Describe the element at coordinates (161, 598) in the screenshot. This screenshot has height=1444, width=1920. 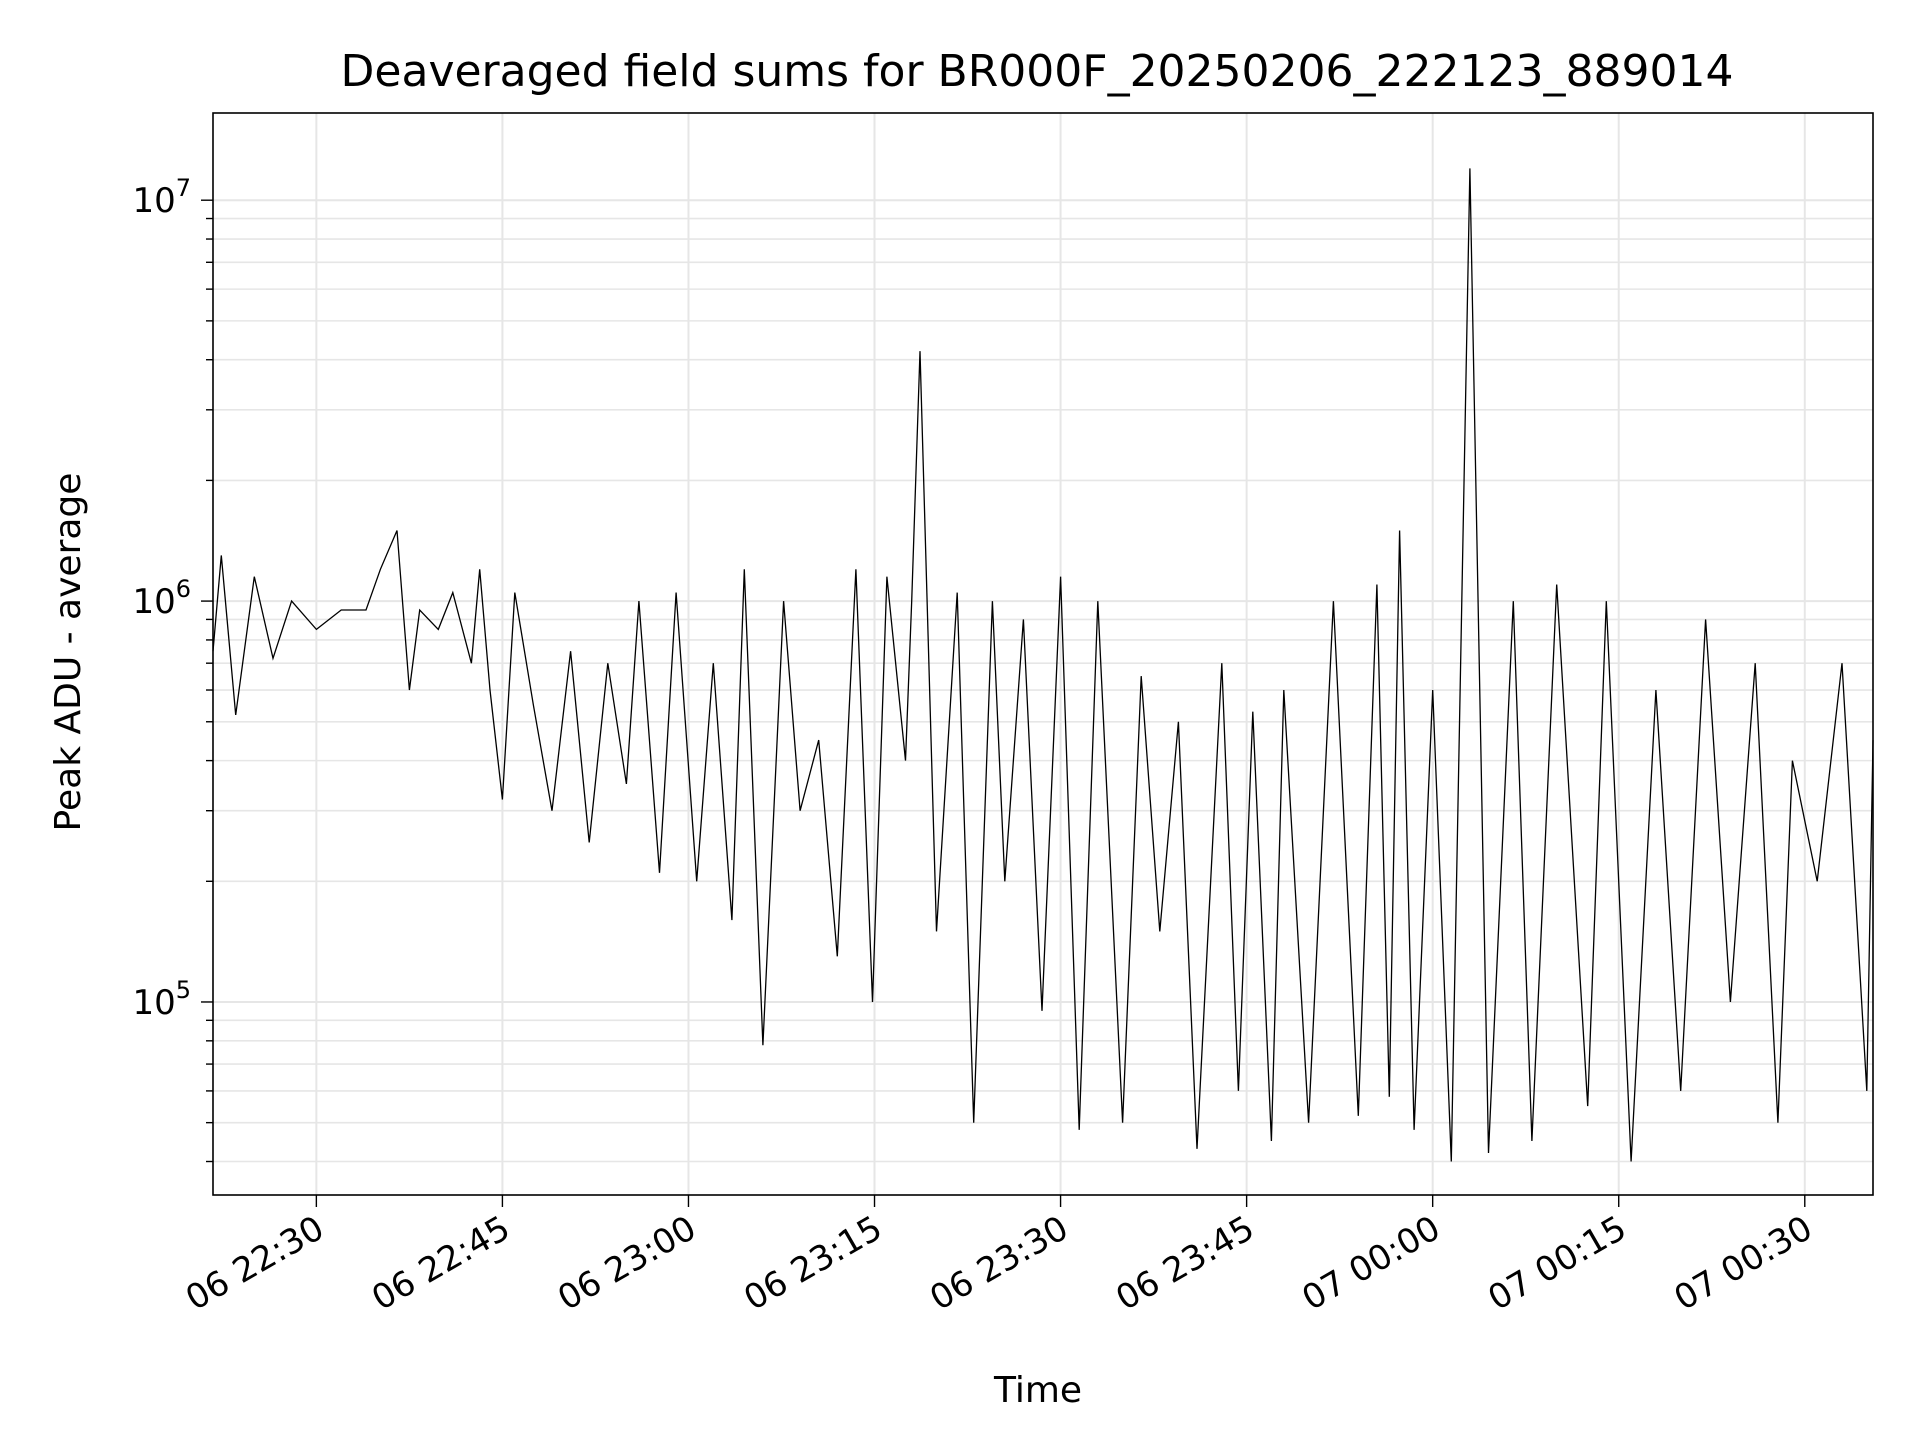
I see `y-tick-label: 10⁶` at that location.